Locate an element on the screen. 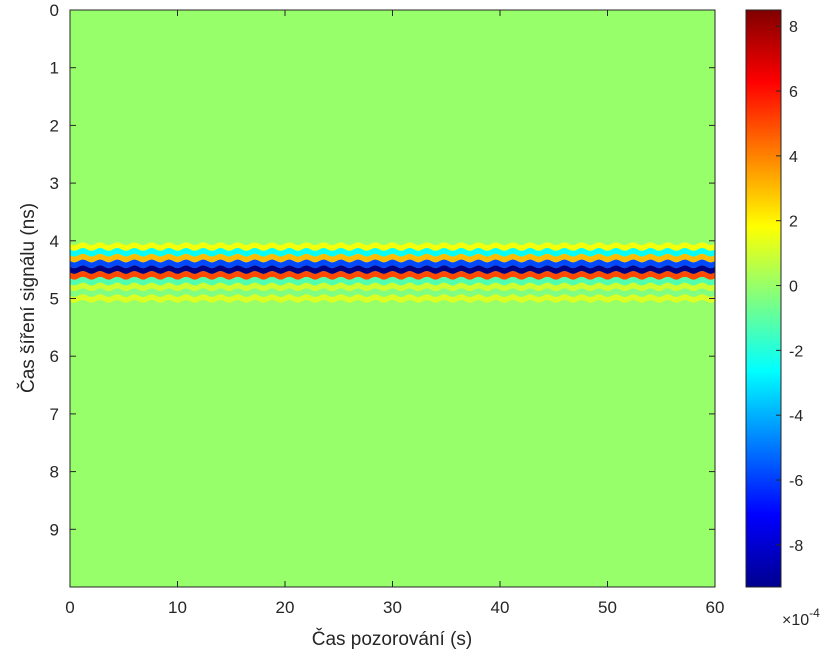 Image resolution: width=835 pixels, height=659 pixels. colorbar-multiplier-base: ×10 is located at coordinates (795, 620).